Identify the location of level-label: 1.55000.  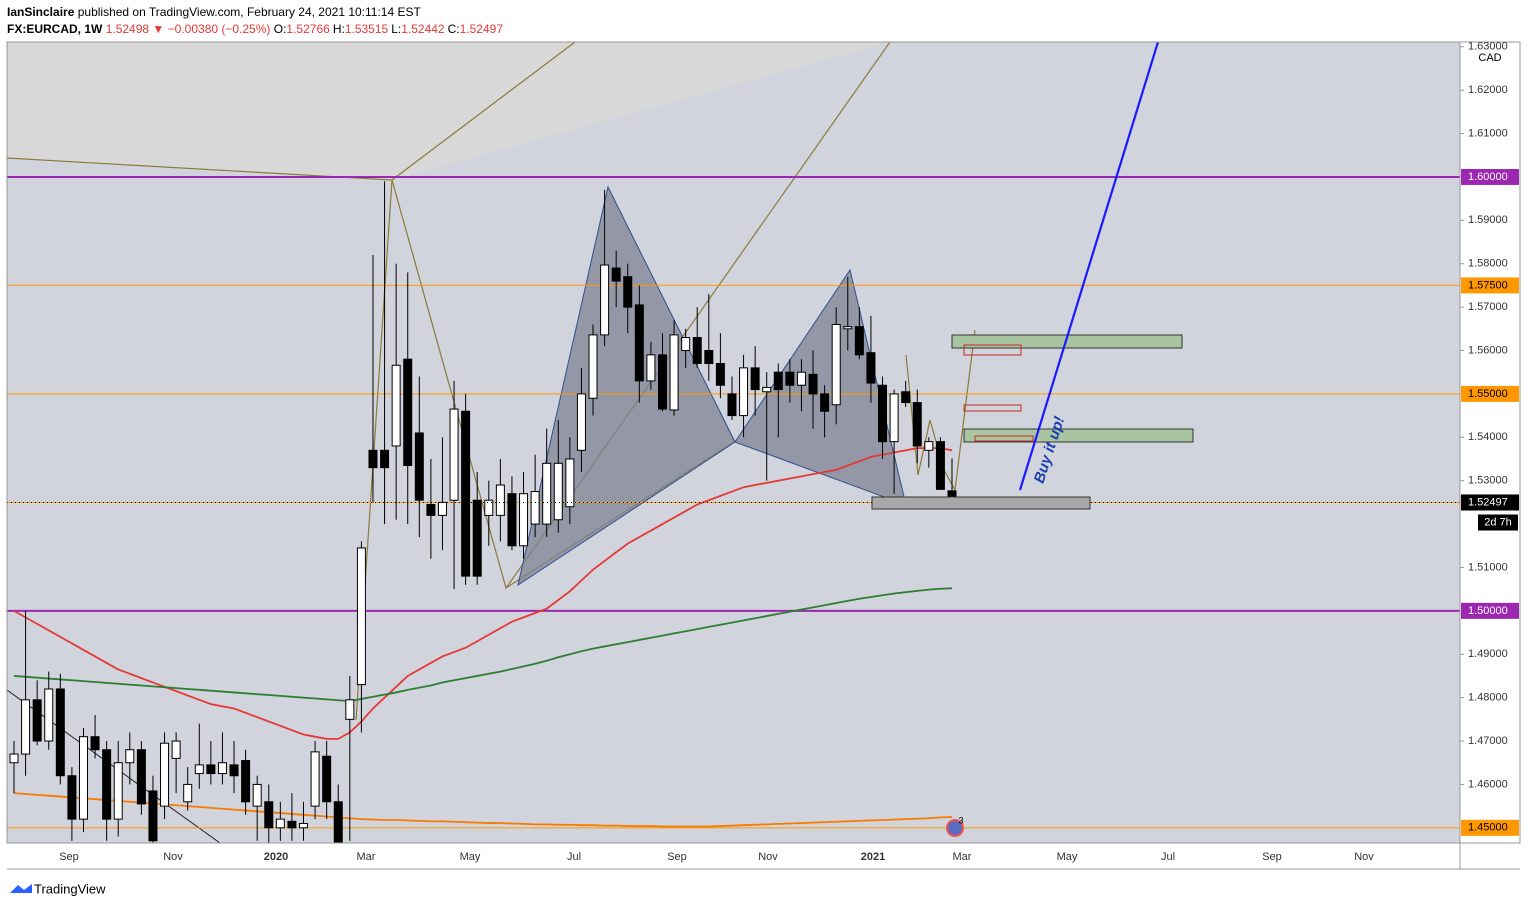
(1488, 394).